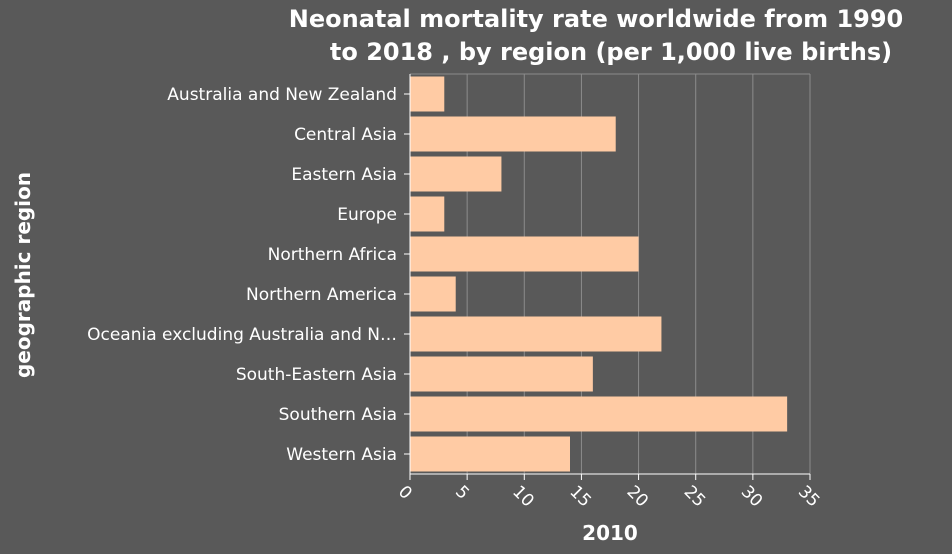 This screenshot has width=952, height=554. What do you see at coordinates (341, 455) in the screenshot?
I see `y-tick-label-9: Western Asia` at bounding box center [341, 455].